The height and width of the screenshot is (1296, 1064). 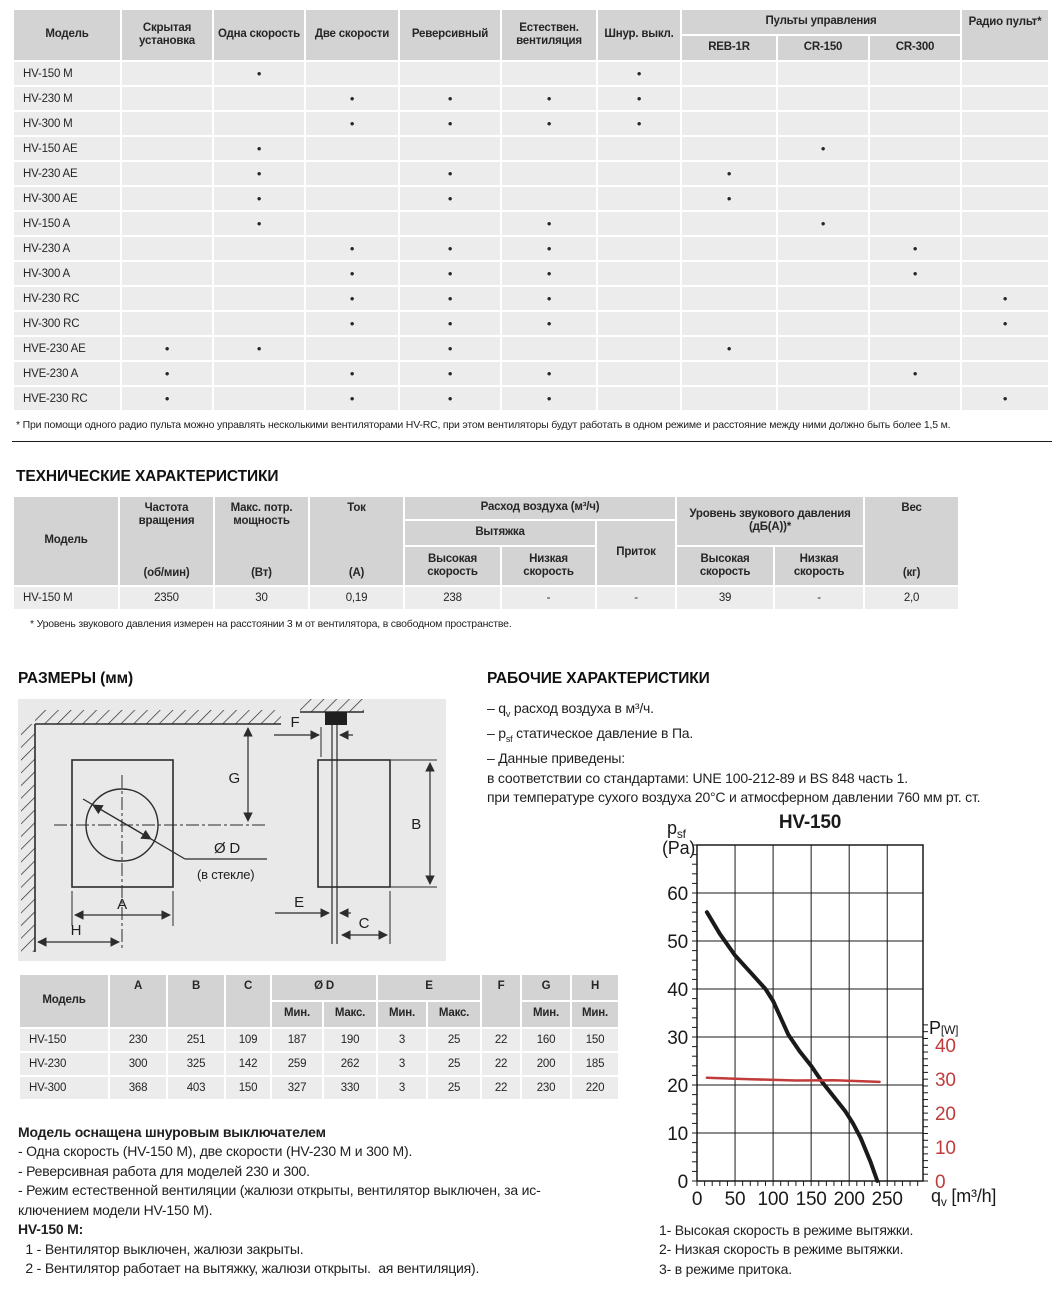 I want to click on label-a: A, so click(x=122, y=904).